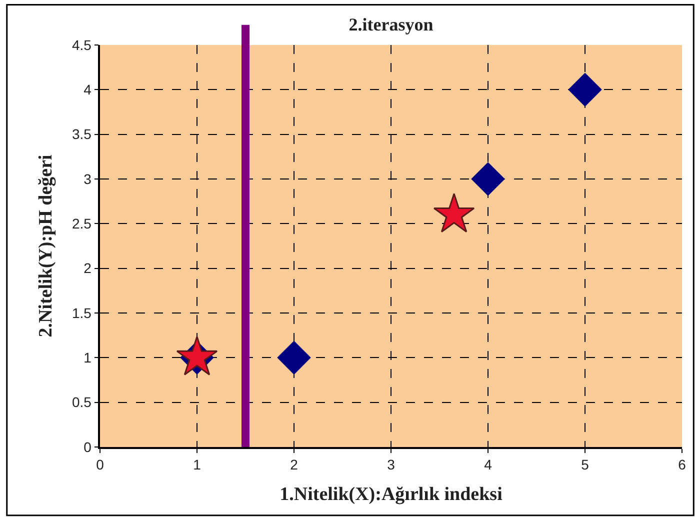  I want to click on x-tick-label: 3, so click(391, 464).